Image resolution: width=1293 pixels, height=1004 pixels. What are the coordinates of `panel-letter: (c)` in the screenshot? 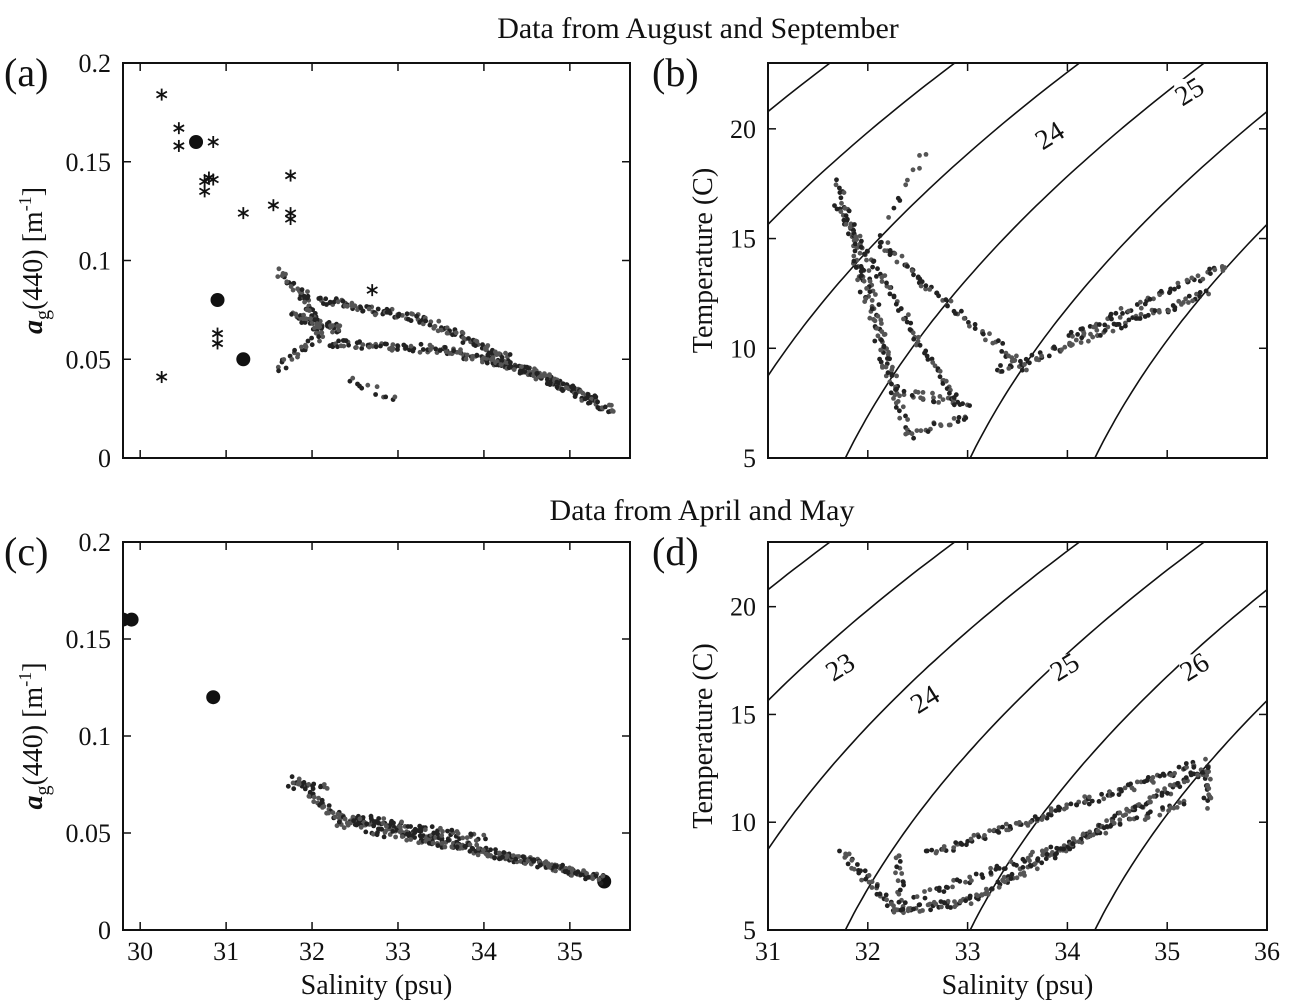 It's located at (26, 551).